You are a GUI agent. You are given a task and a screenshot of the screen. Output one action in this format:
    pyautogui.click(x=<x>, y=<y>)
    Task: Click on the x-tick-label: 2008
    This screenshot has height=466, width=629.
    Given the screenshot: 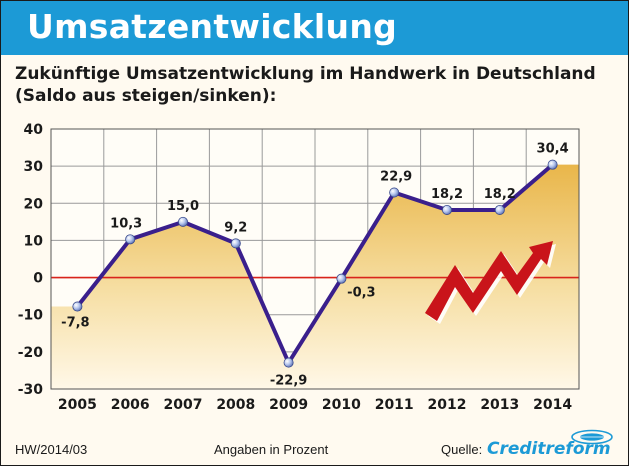 What is the action you would take?
    pyautogui.click(x=235, y=405)
    